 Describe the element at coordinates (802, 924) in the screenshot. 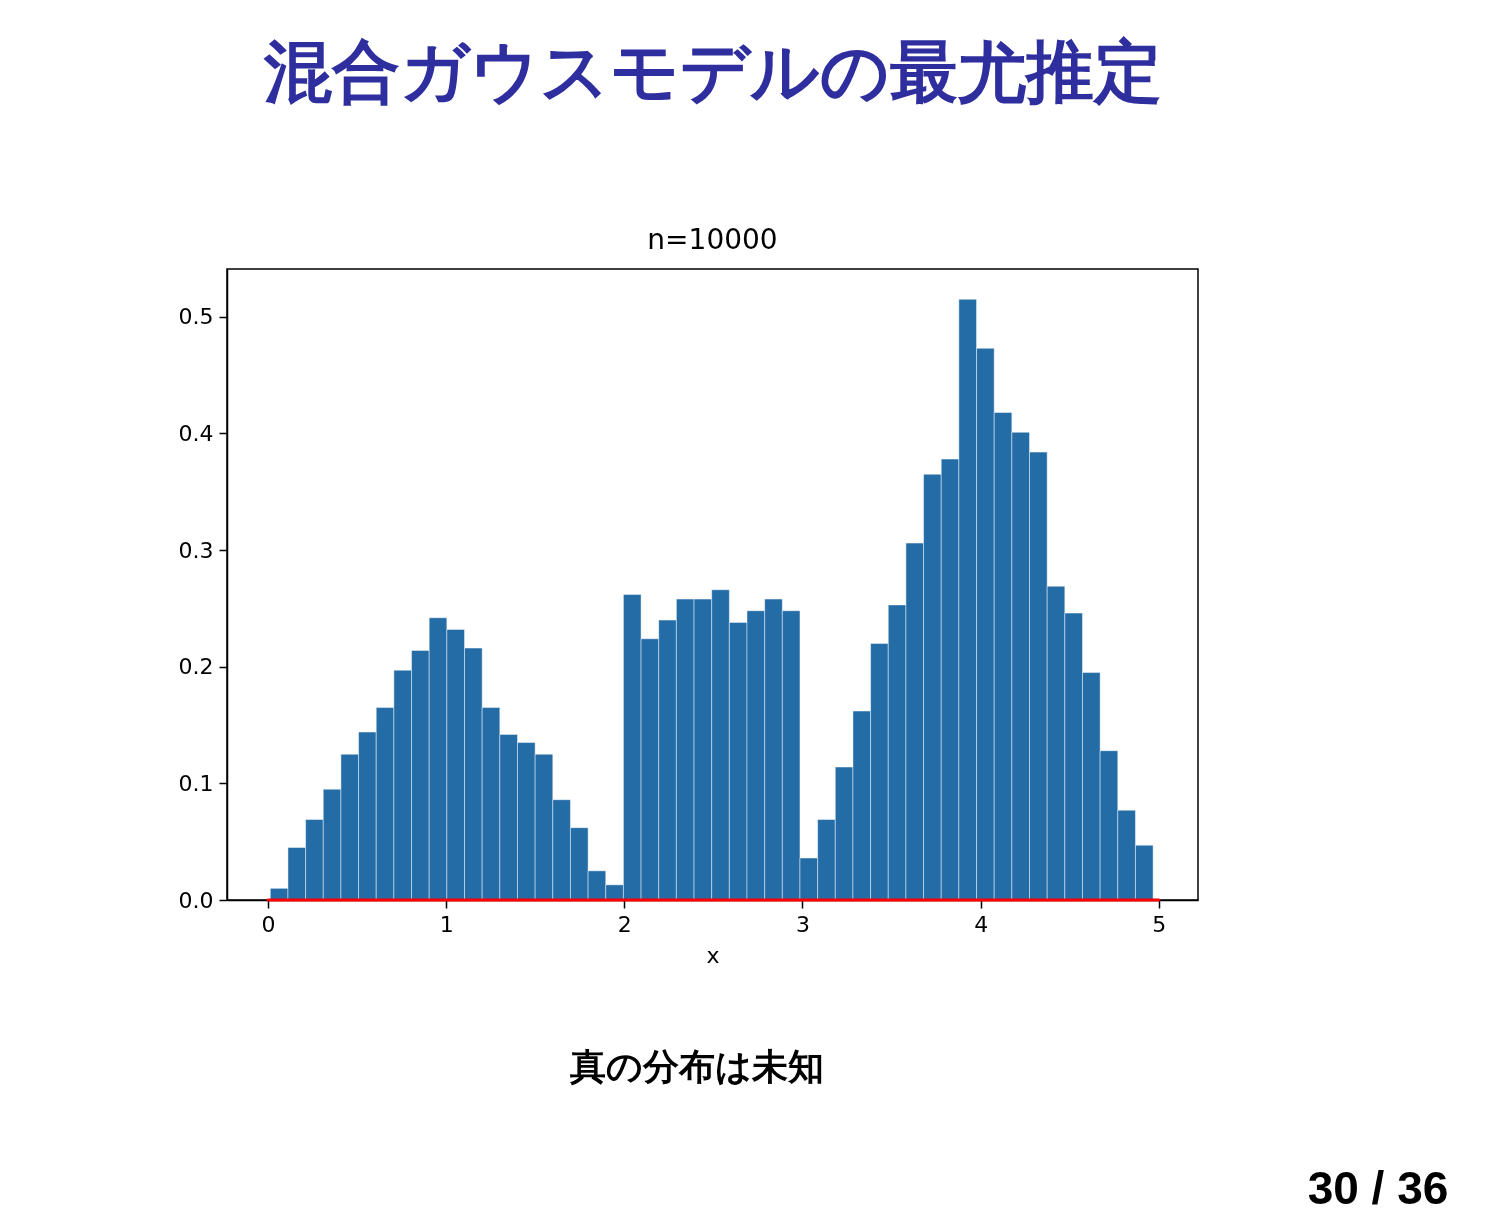

I see `x-tick-label: 3` at that location.